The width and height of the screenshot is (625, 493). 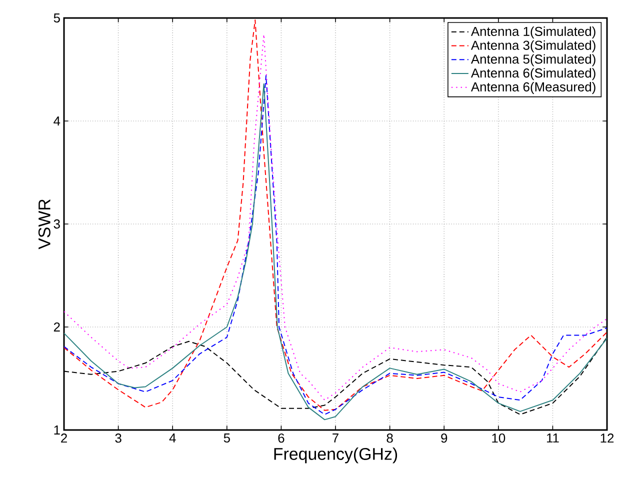 What do you see at coordinates (44, 224) in the screenshot?
I see `y-axis-title: VSWR` at bounding box center [44, 224].